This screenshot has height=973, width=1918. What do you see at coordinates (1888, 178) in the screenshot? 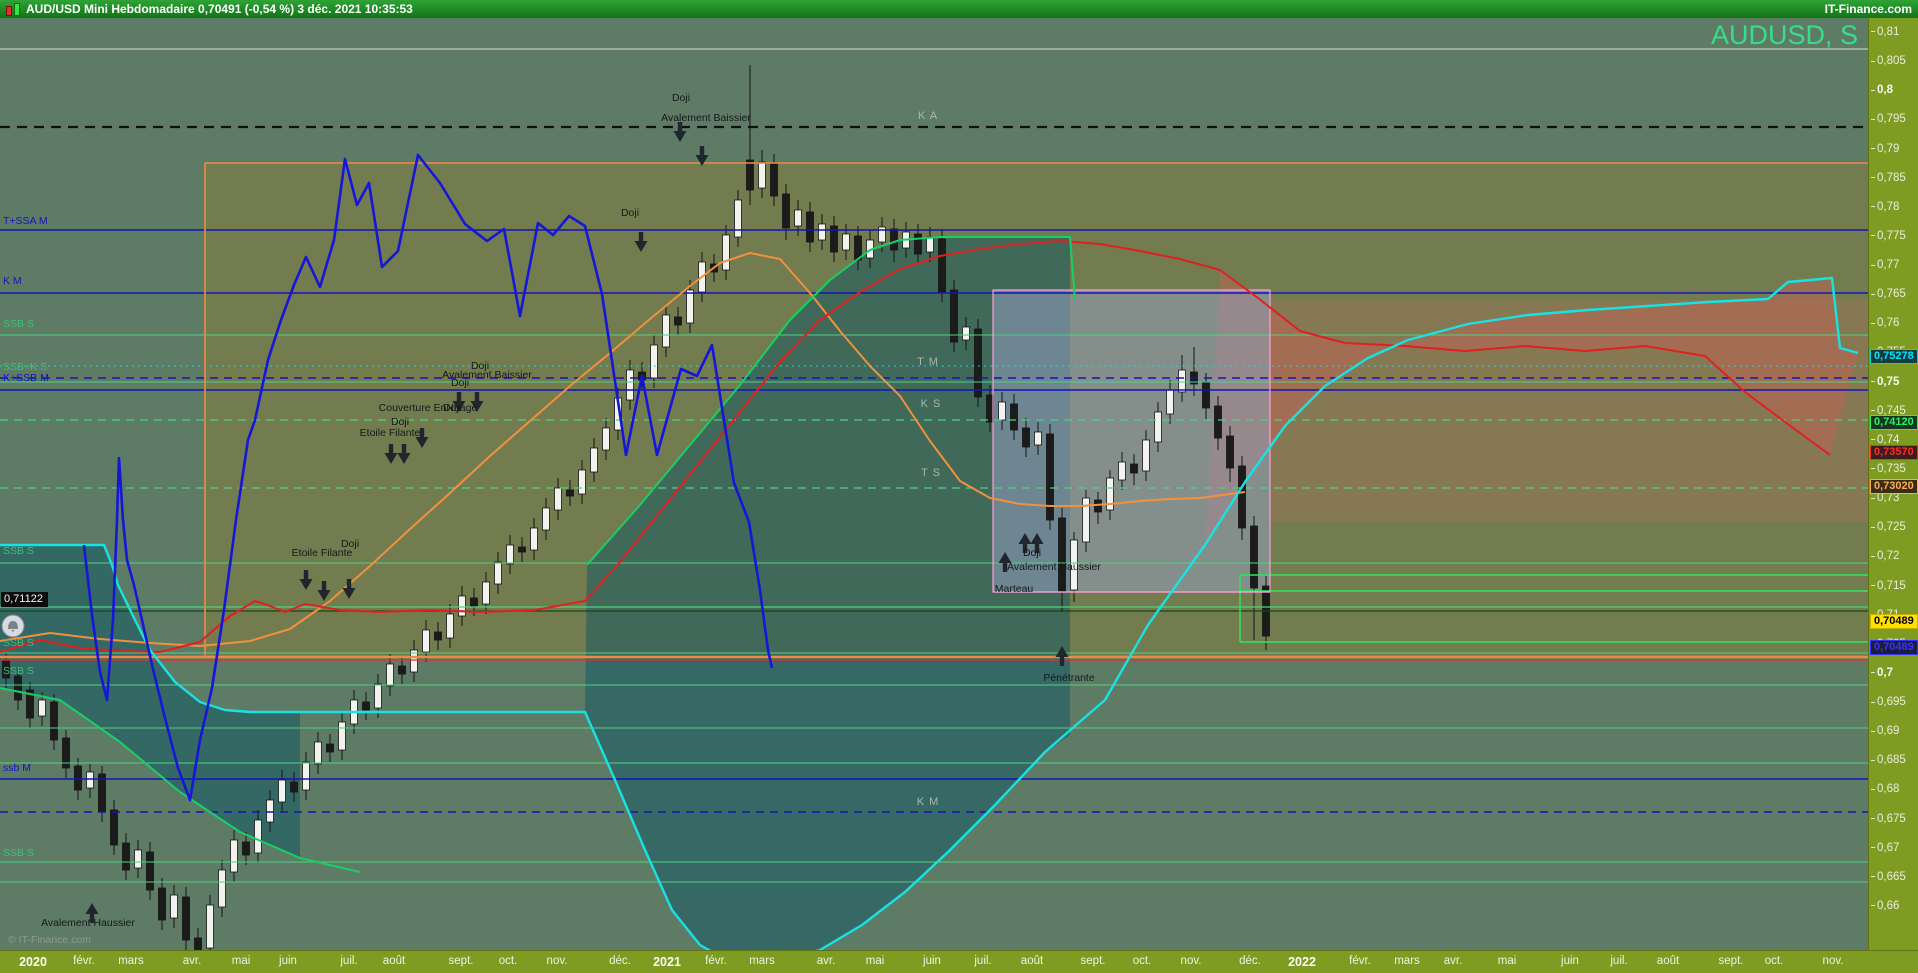
I see `price-tick: 0,785` at bounding box center [1888, 178].